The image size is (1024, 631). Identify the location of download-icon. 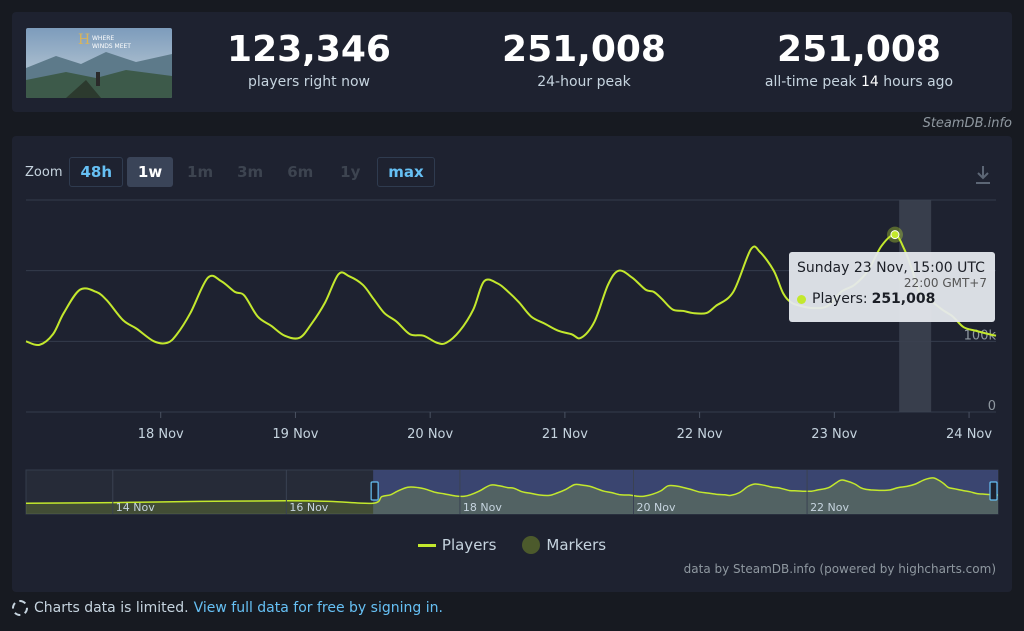
(983, 175).